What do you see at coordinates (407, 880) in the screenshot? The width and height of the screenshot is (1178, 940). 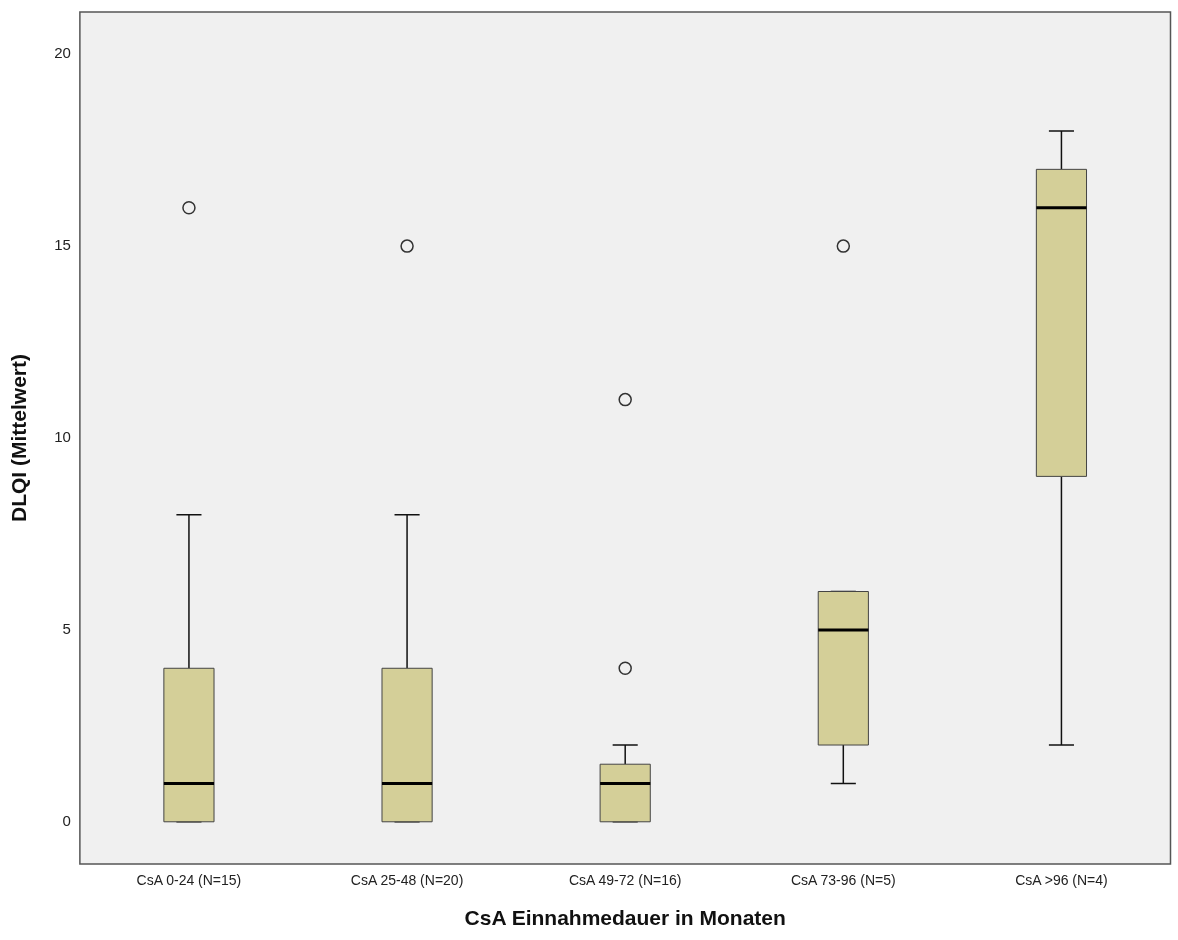 I see `x-tick-label: CsA 25-48 (N=20)` at bounding box center [407, 880].